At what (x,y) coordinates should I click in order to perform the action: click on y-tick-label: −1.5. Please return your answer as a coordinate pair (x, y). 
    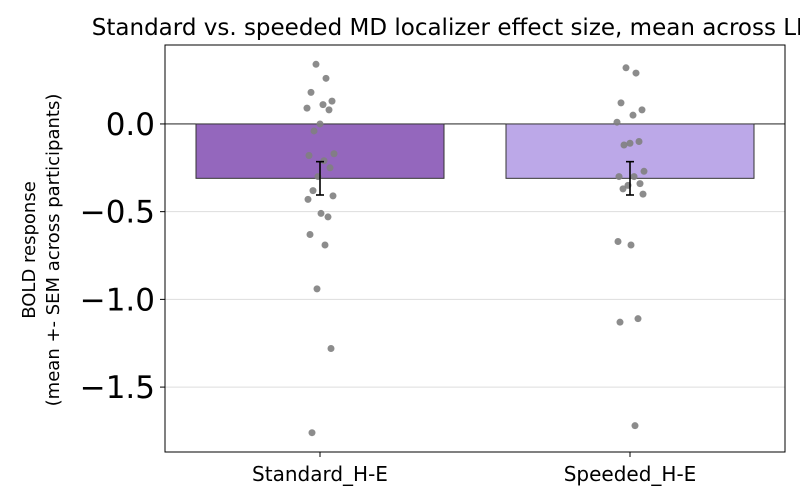
    Looking at the image, I should click on (117, 388).